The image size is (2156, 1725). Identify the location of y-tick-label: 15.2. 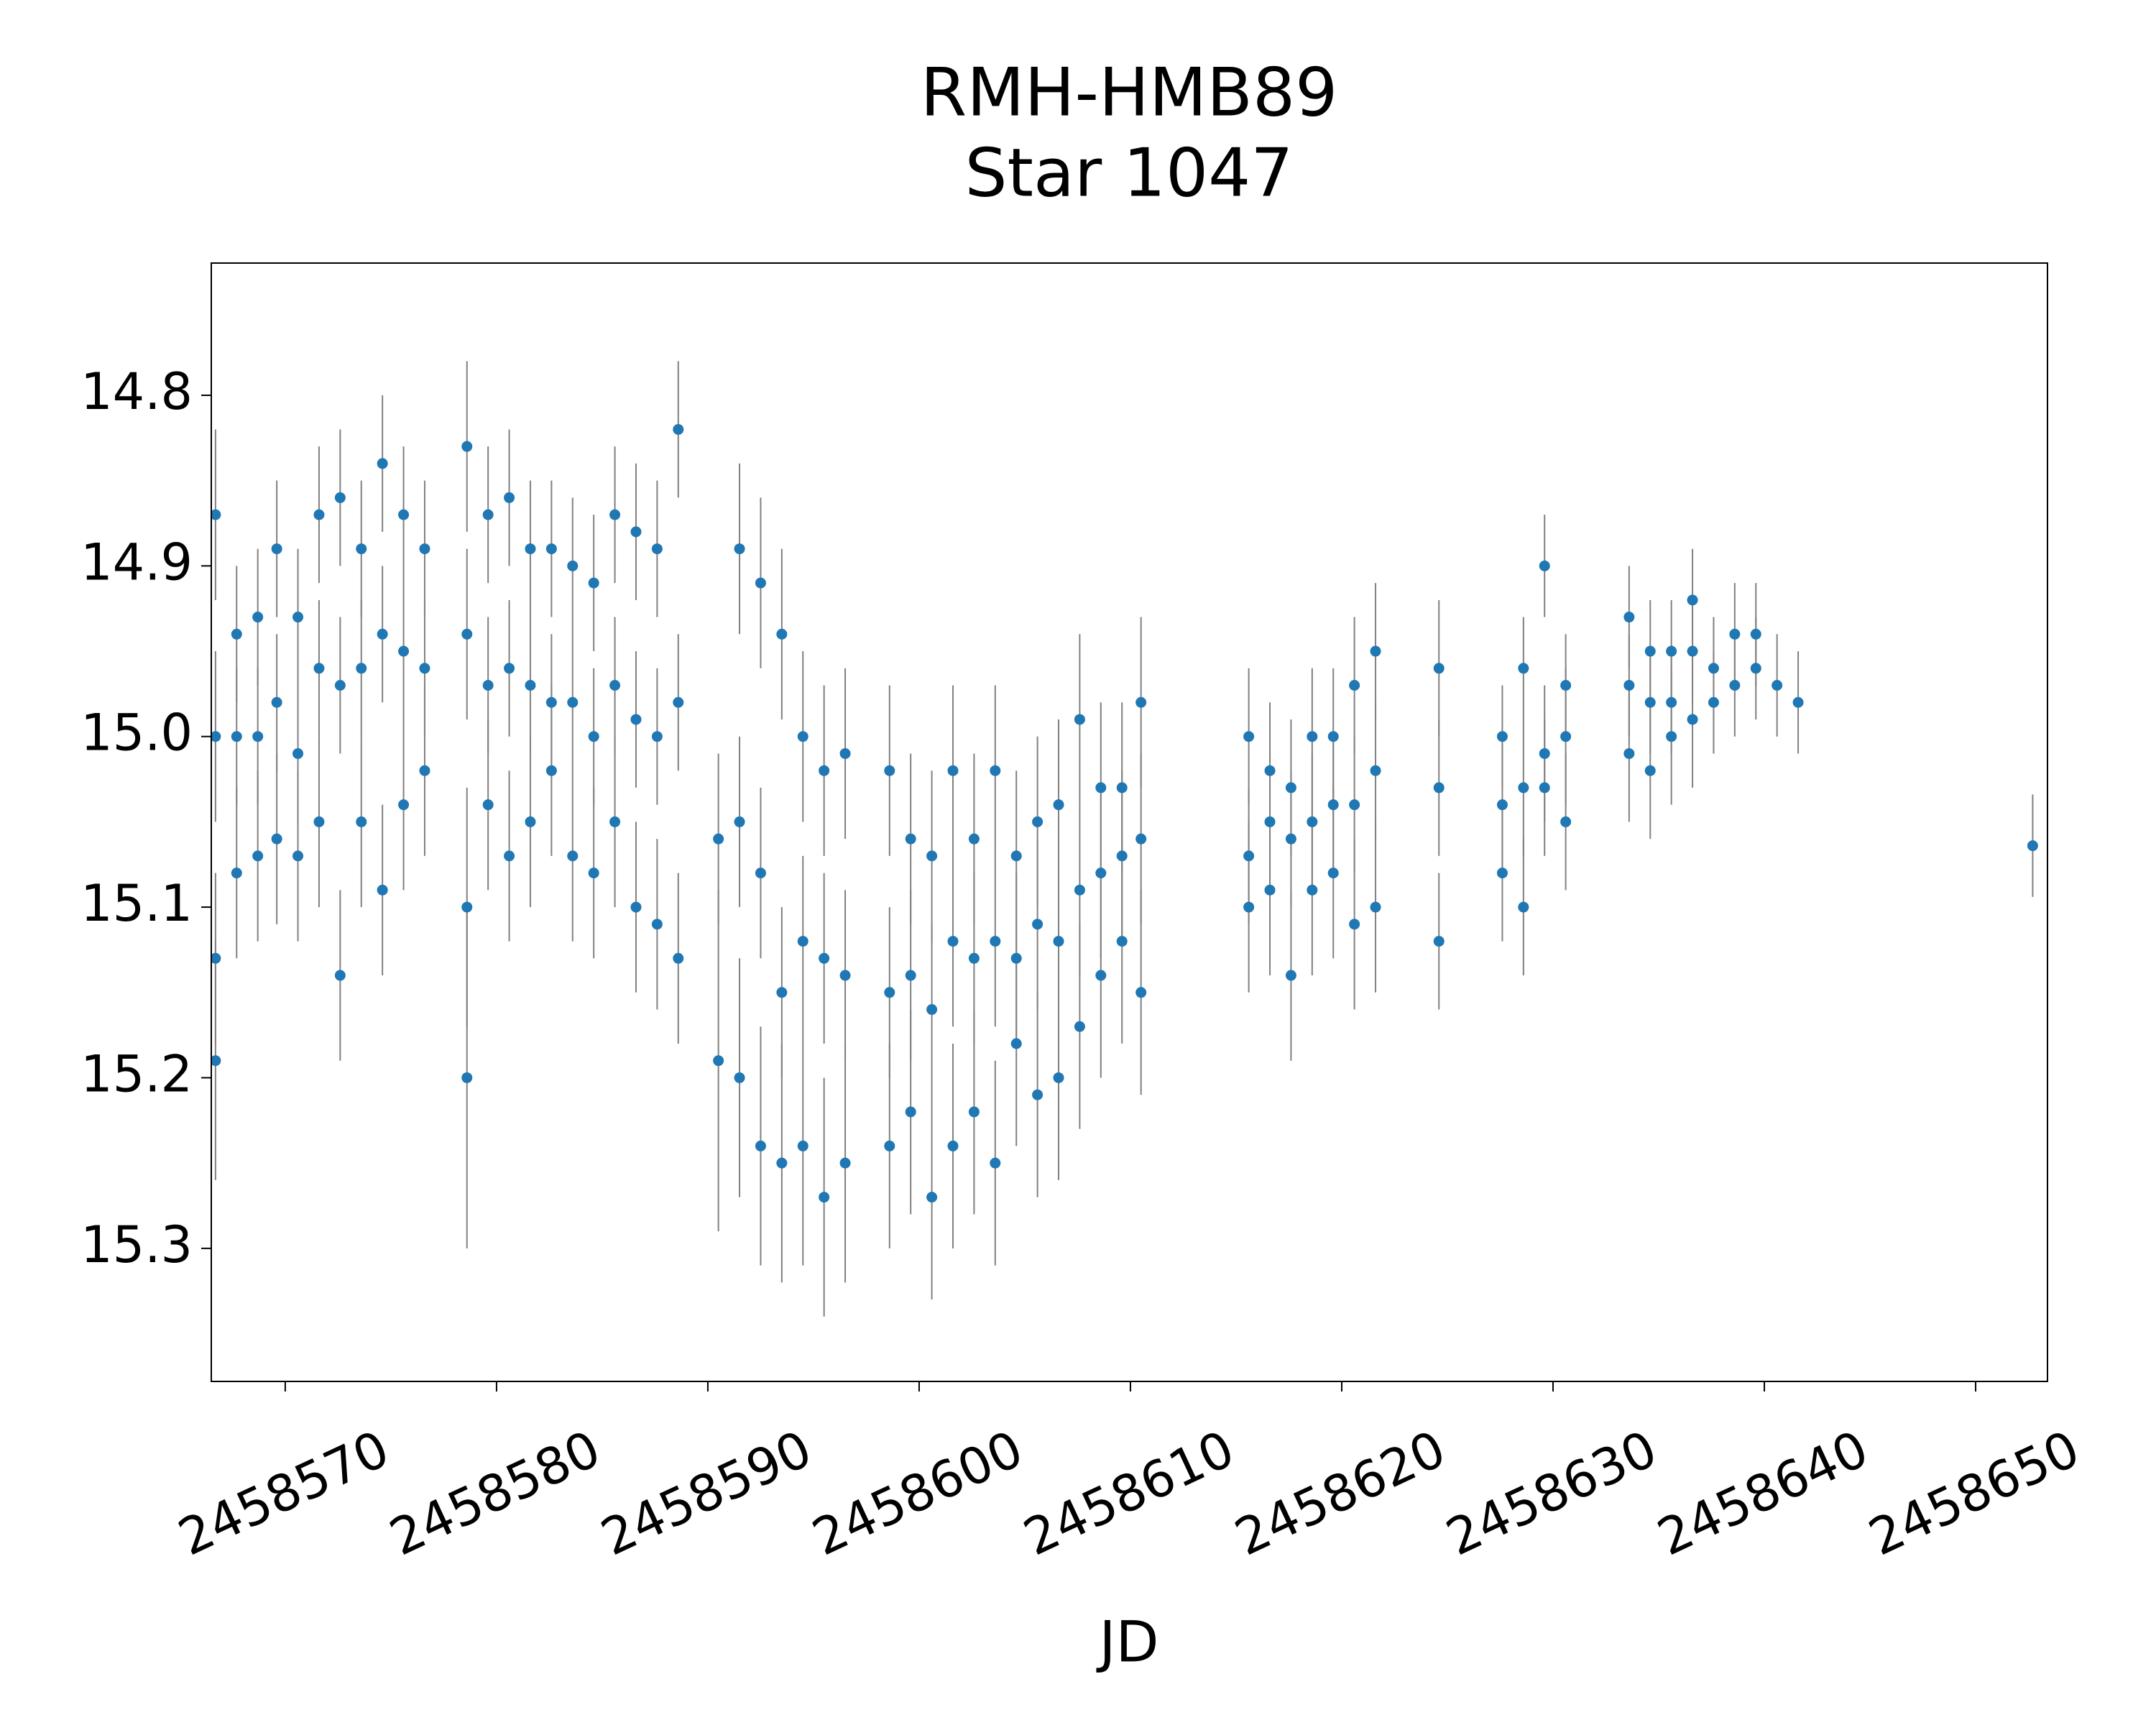
(136, 1074).